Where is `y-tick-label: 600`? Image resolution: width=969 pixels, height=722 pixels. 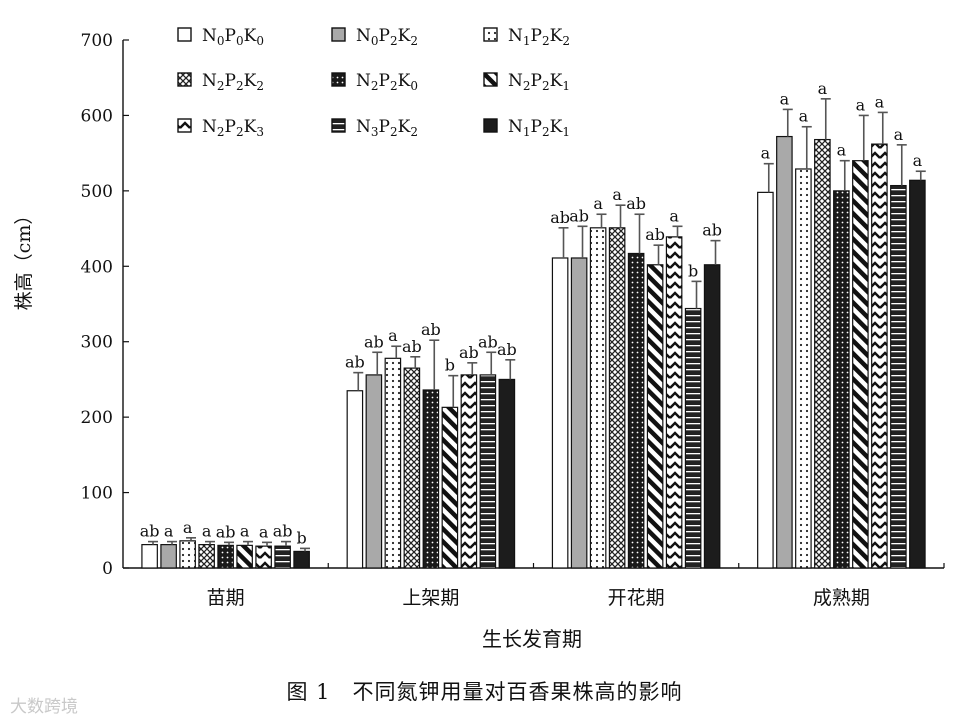
y-tick-label: 600 is located at coordinates (97, 116).